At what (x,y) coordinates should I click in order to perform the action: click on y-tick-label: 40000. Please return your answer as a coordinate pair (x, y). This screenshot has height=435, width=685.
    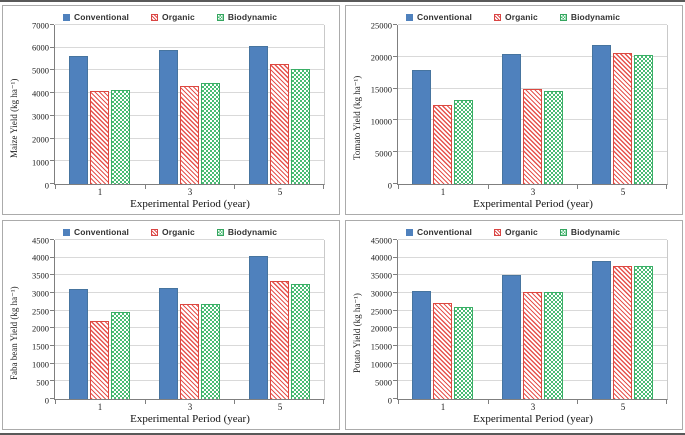
    Looking at the image, I should click on (381, 257).